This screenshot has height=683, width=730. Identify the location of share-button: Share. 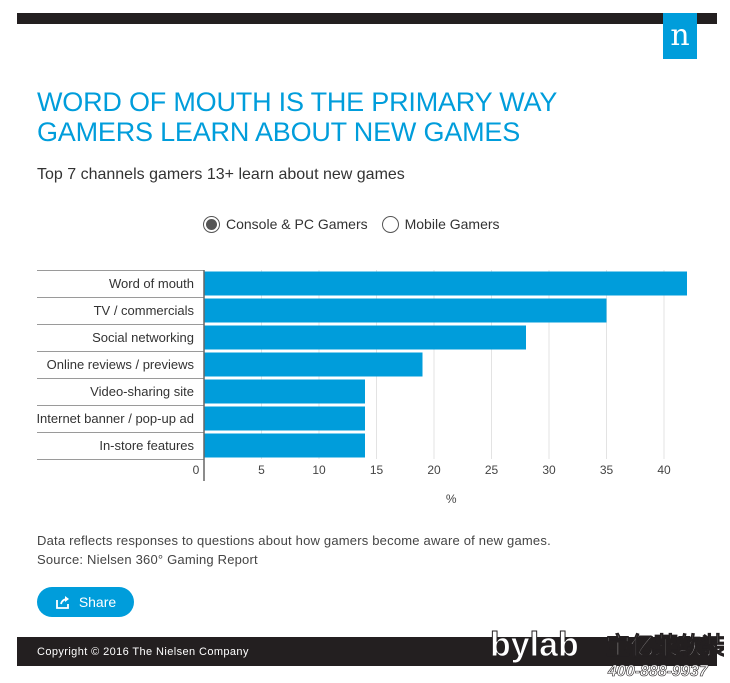
(85, 602).